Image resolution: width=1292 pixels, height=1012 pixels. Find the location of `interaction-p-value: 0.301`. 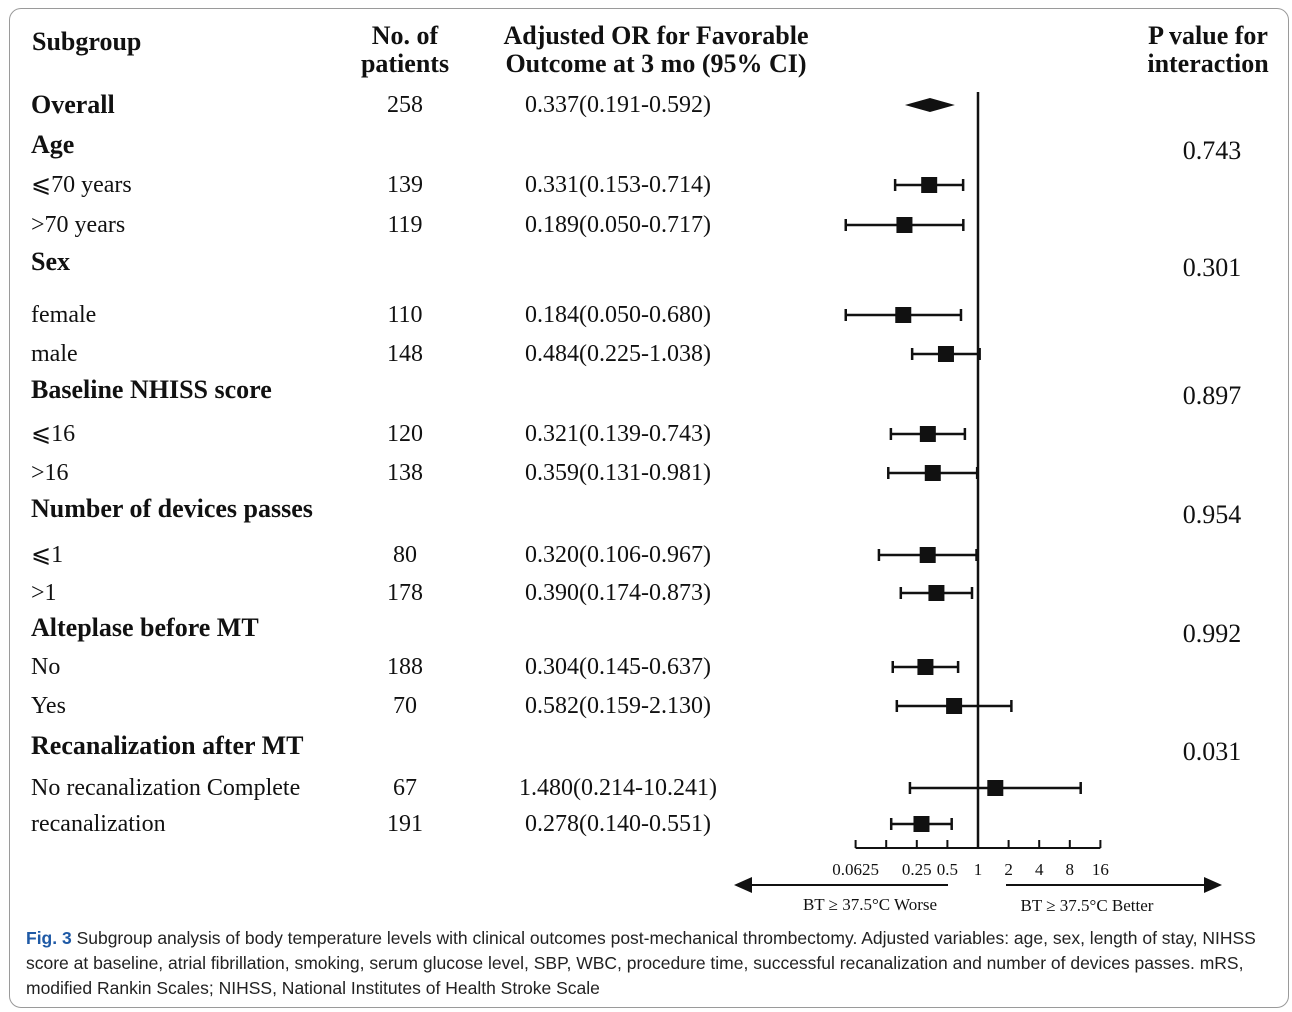

interaction-p-value: 0.301 is located at coordinates (1212, 267).